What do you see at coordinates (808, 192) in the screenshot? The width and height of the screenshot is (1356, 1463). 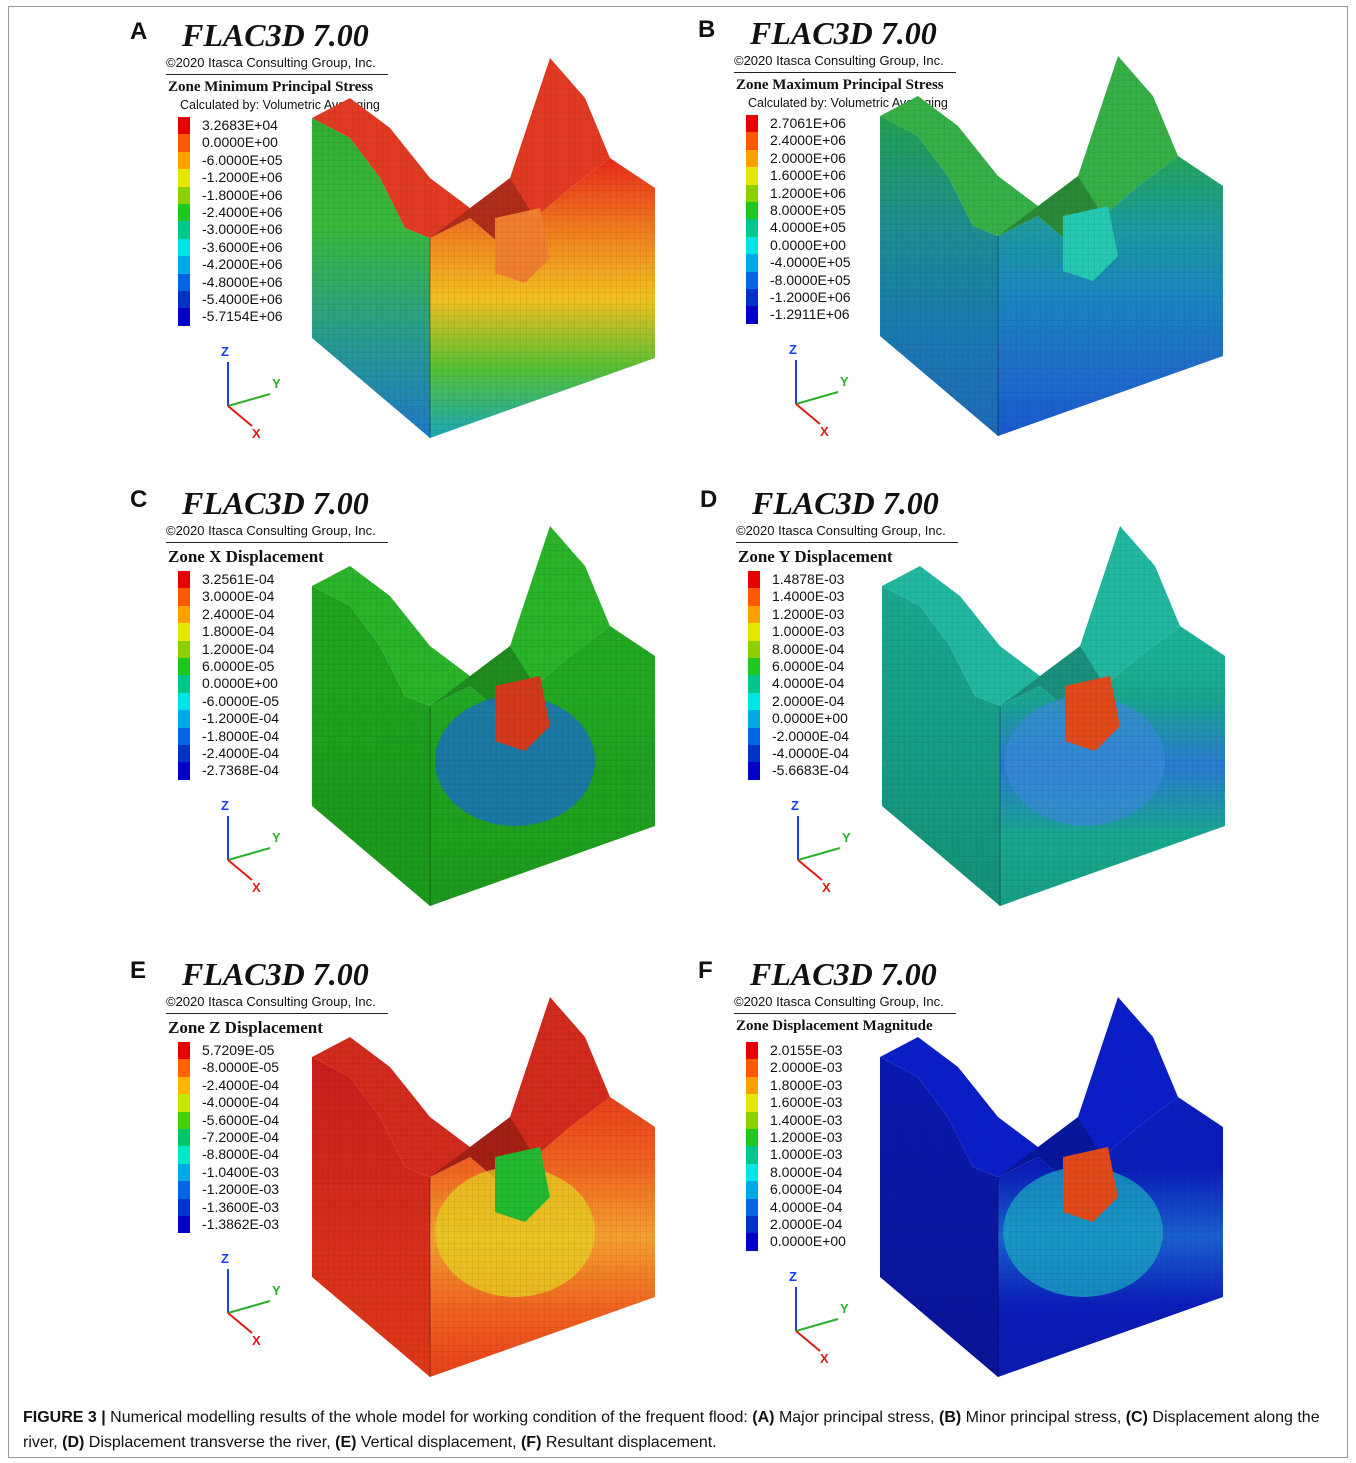 I see `legend-value: 1.2000E+06` at bounding box center [808, 192].